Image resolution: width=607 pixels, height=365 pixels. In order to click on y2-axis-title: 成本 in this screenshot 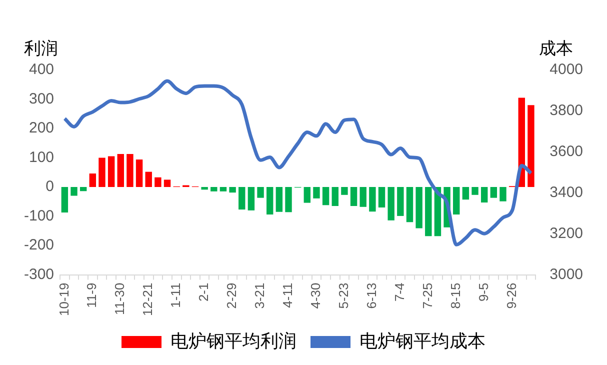, I will do `click(556, 48)`.